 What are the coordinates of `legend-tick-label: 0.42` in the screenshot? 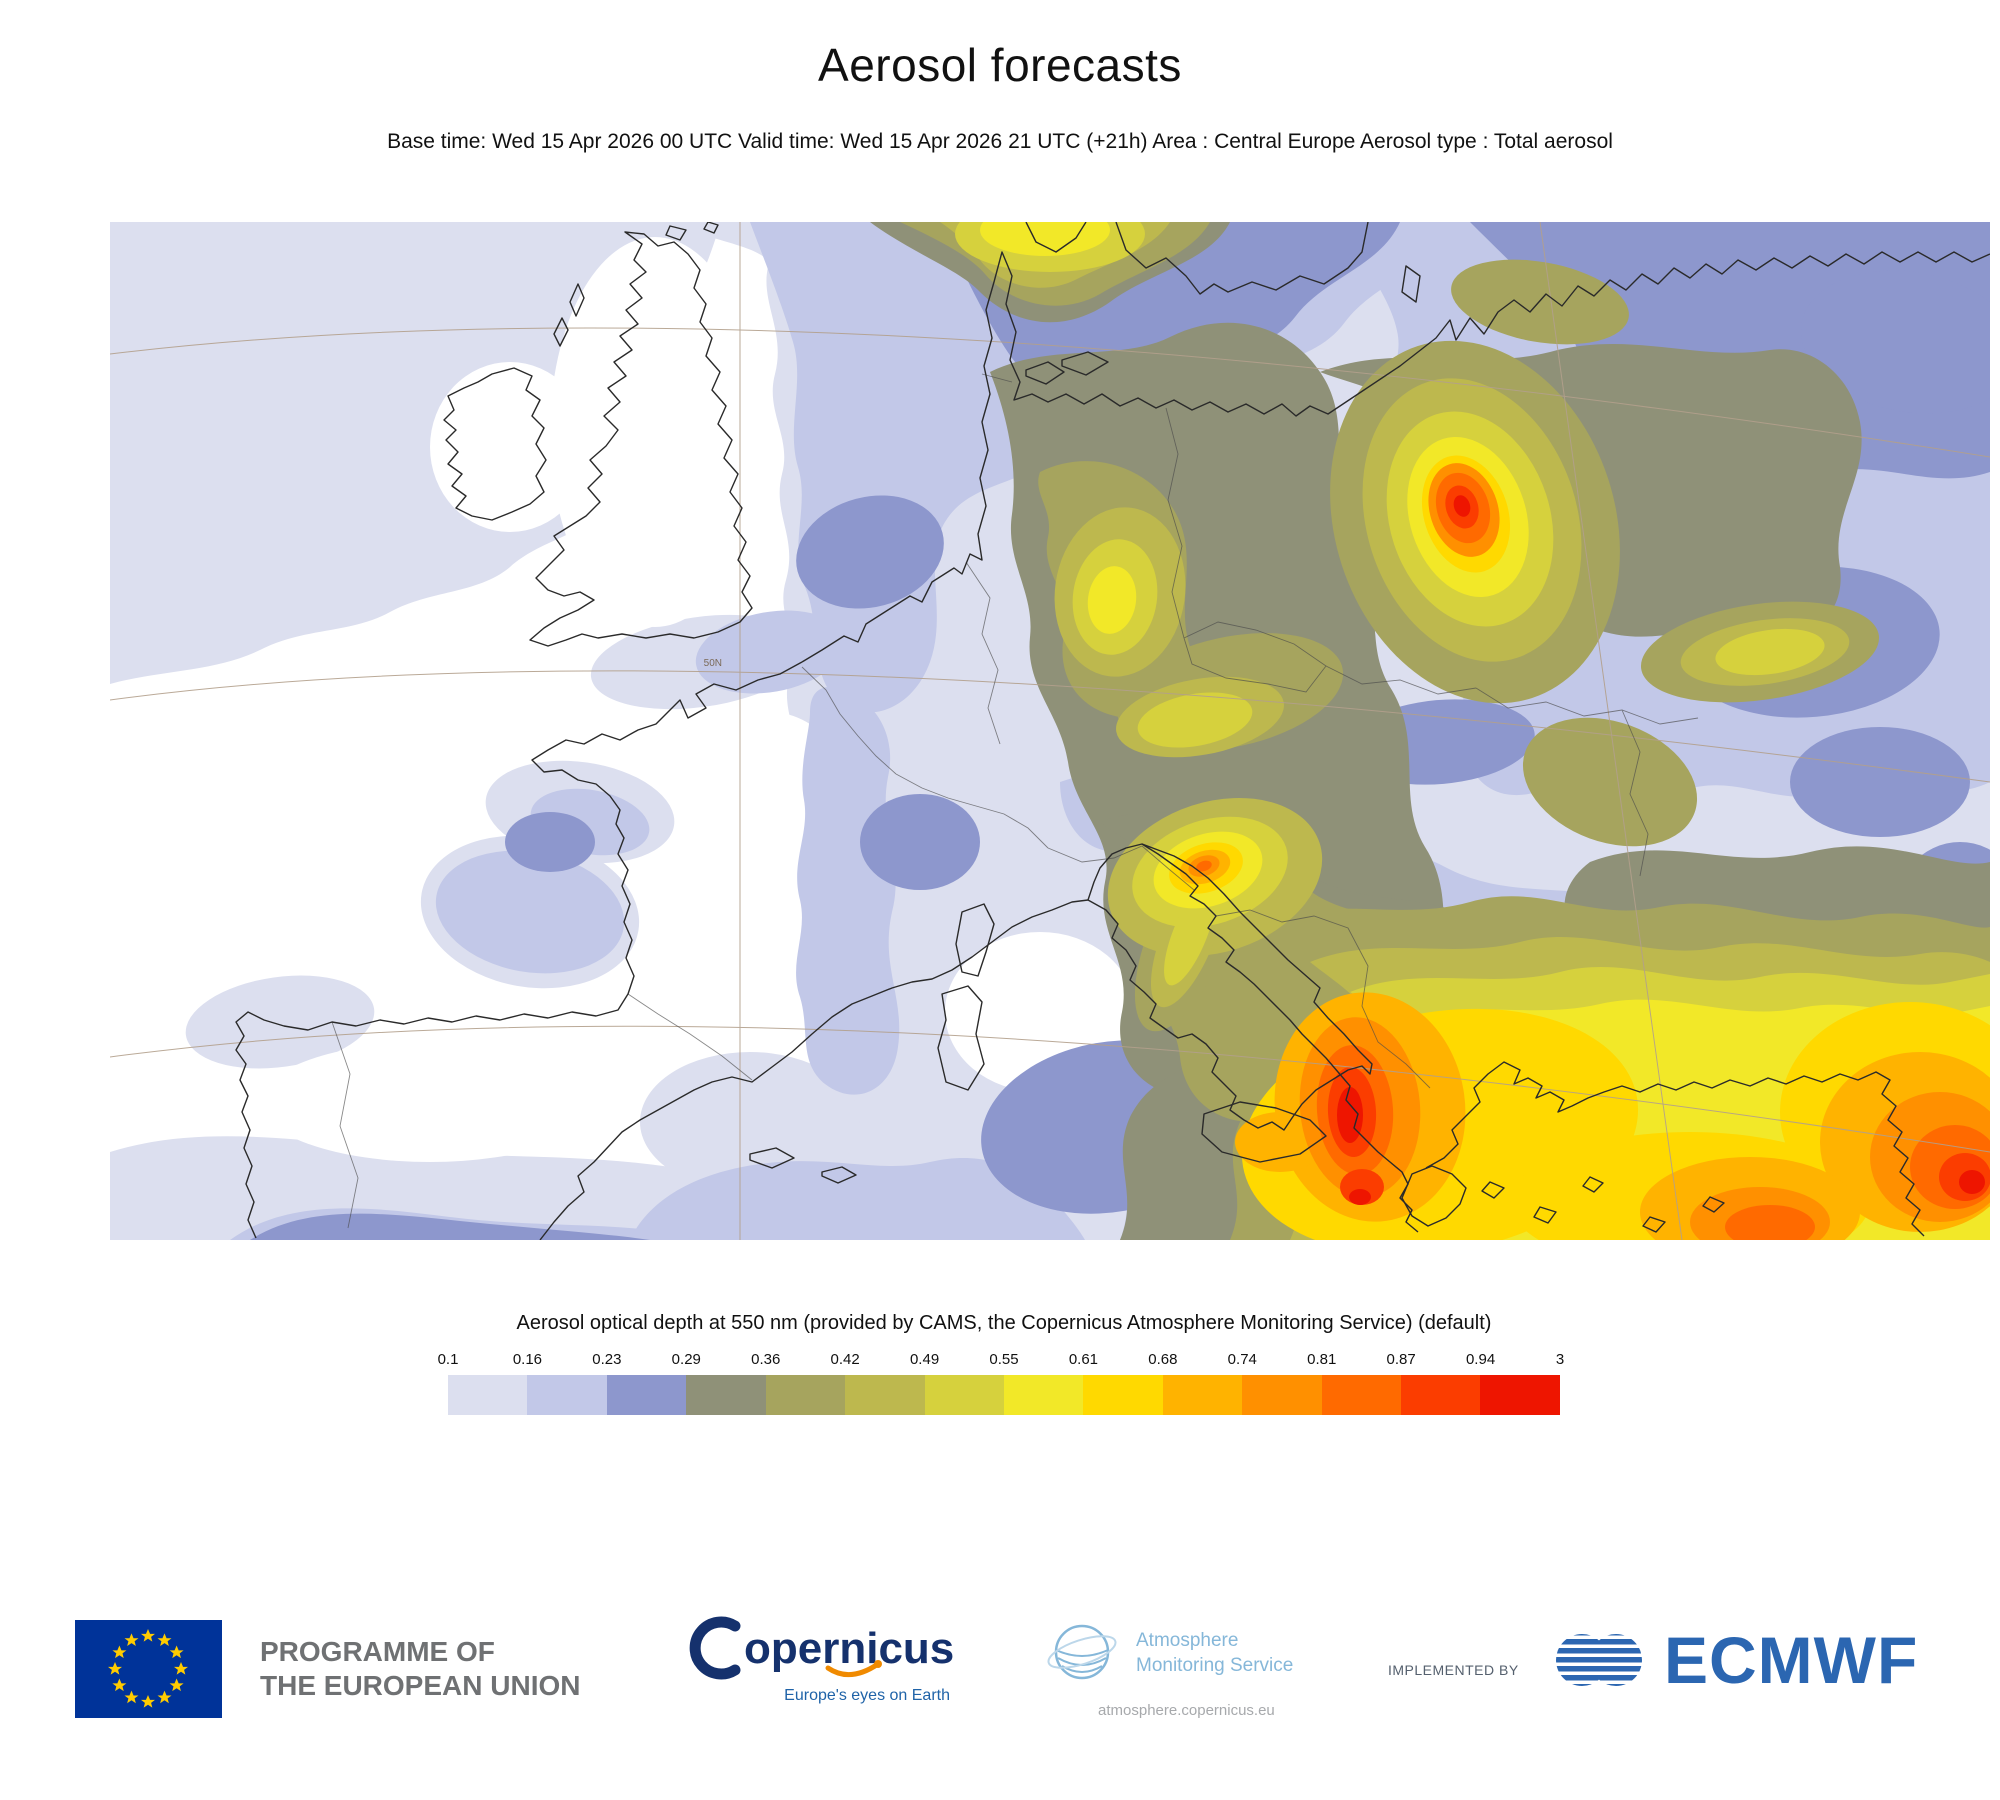 It's located at (845, 1359).